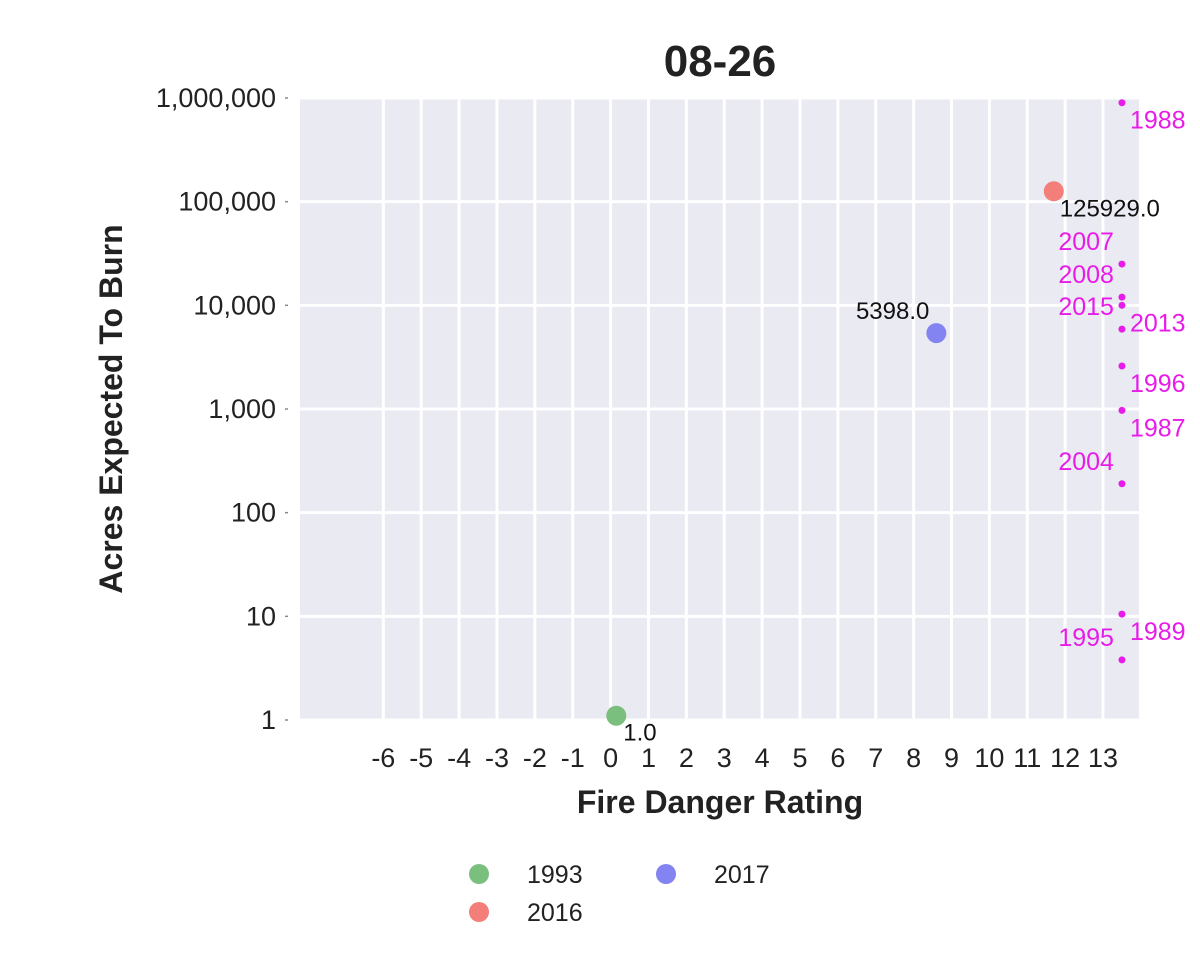  Describe the element at coordinates (837, 758) in the screenshot. I see `x-tick-label: 6` at that location.